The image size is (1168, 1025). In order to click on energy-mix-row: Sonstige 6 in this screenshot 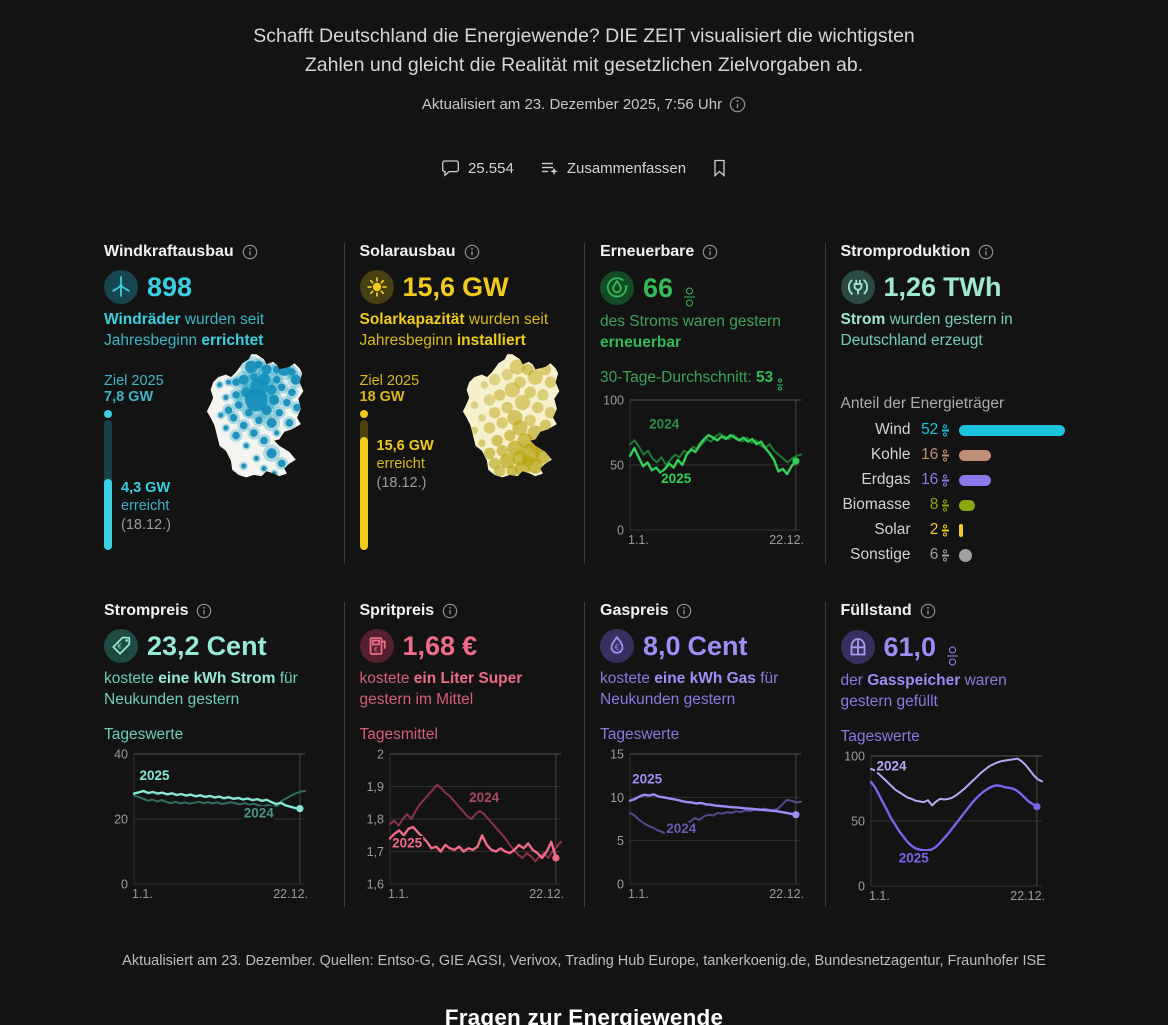, I will do `click(946, 555)`.